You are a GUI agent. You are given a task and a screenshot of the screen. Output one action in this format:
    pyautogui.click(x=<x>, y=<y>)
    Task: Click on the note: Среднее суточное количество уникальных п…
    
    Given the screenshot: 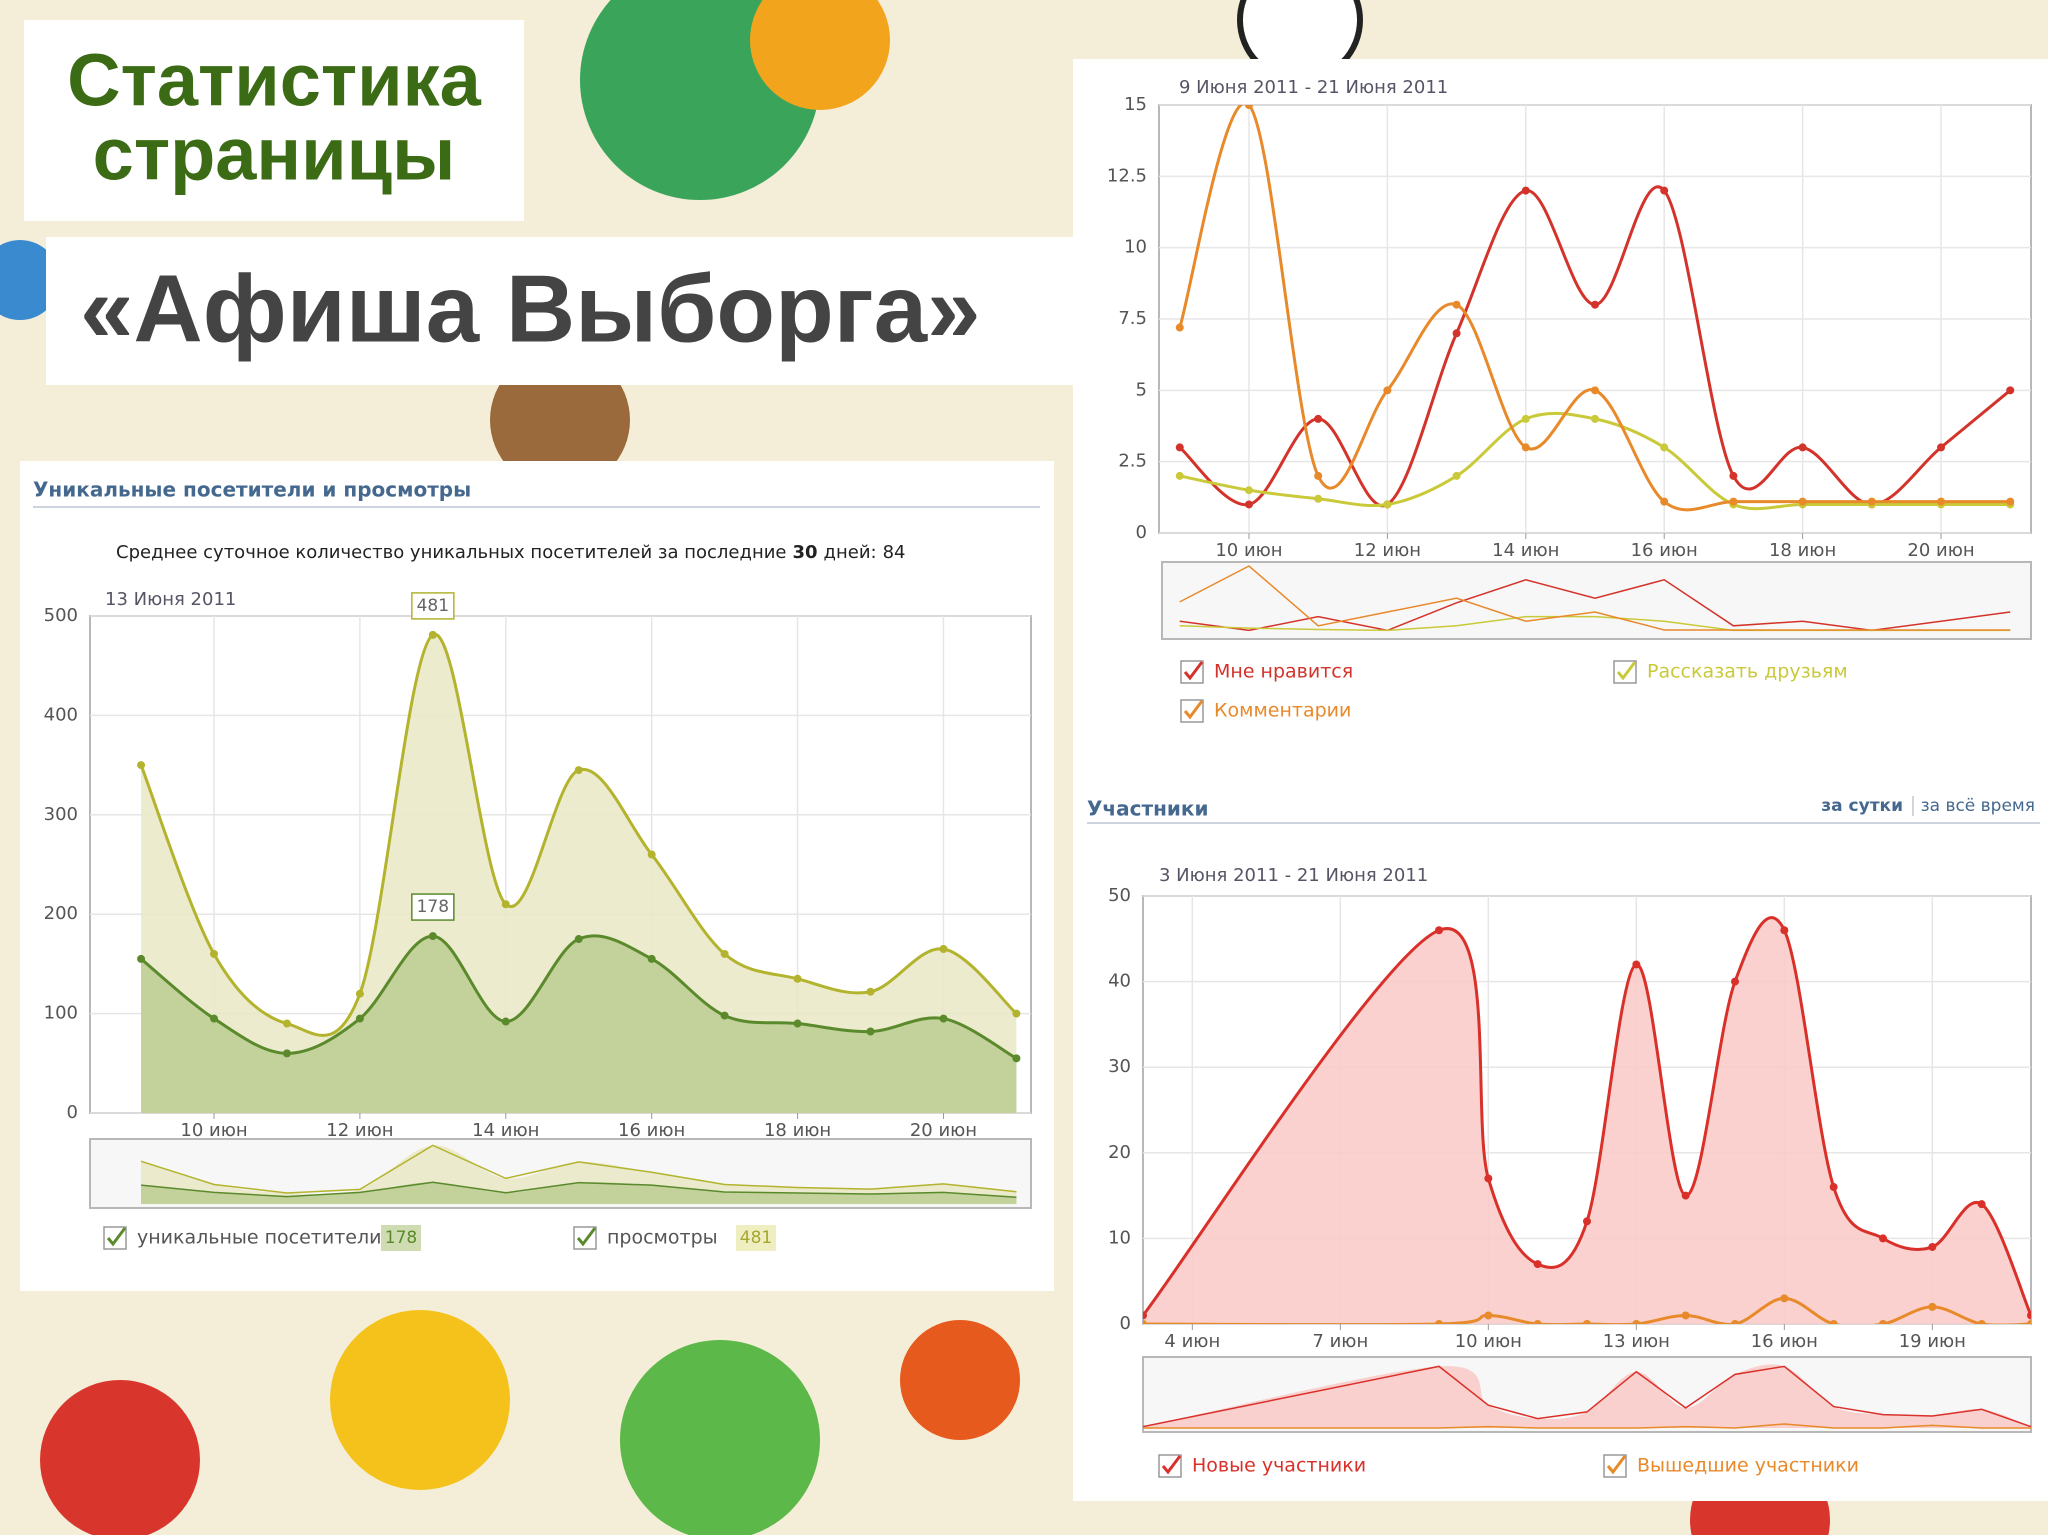 What is the action you would take?
    pyautogui.click(x=511, y=552)
    